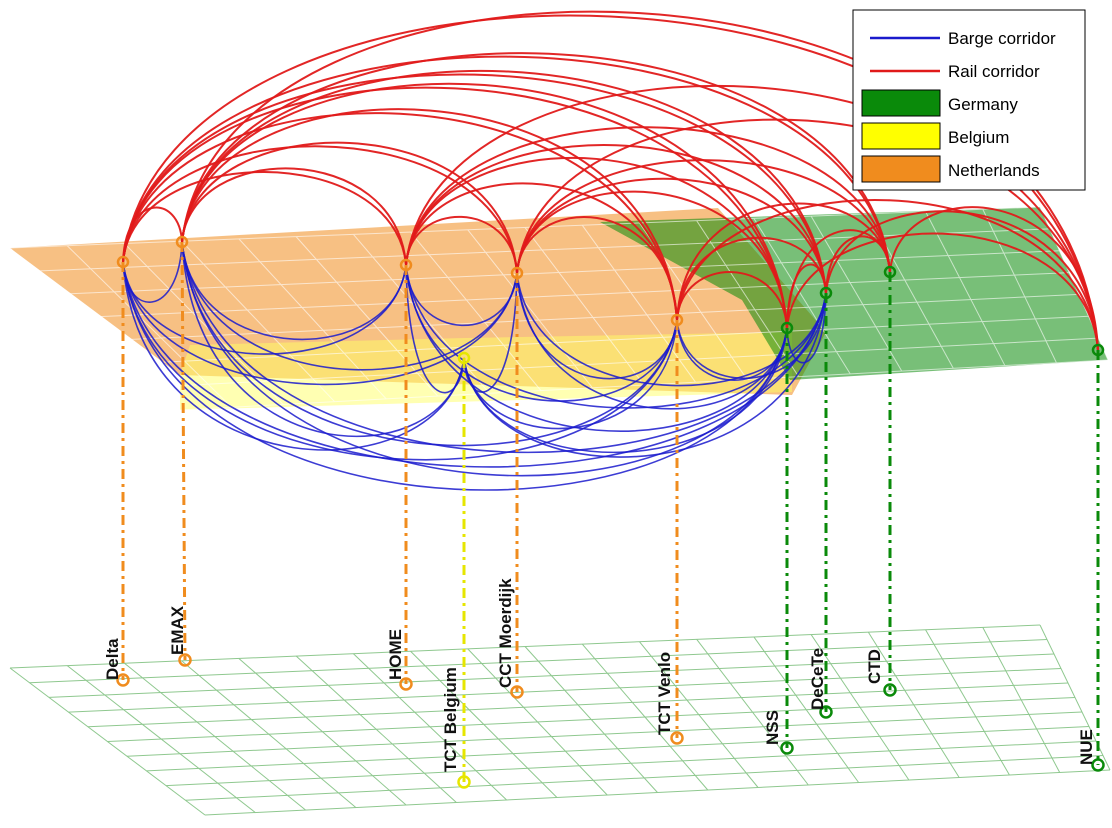  Describe the element at coordinates (1086, 747) in the screenshot. I see `terminal-label-nue: NUE` at that location.